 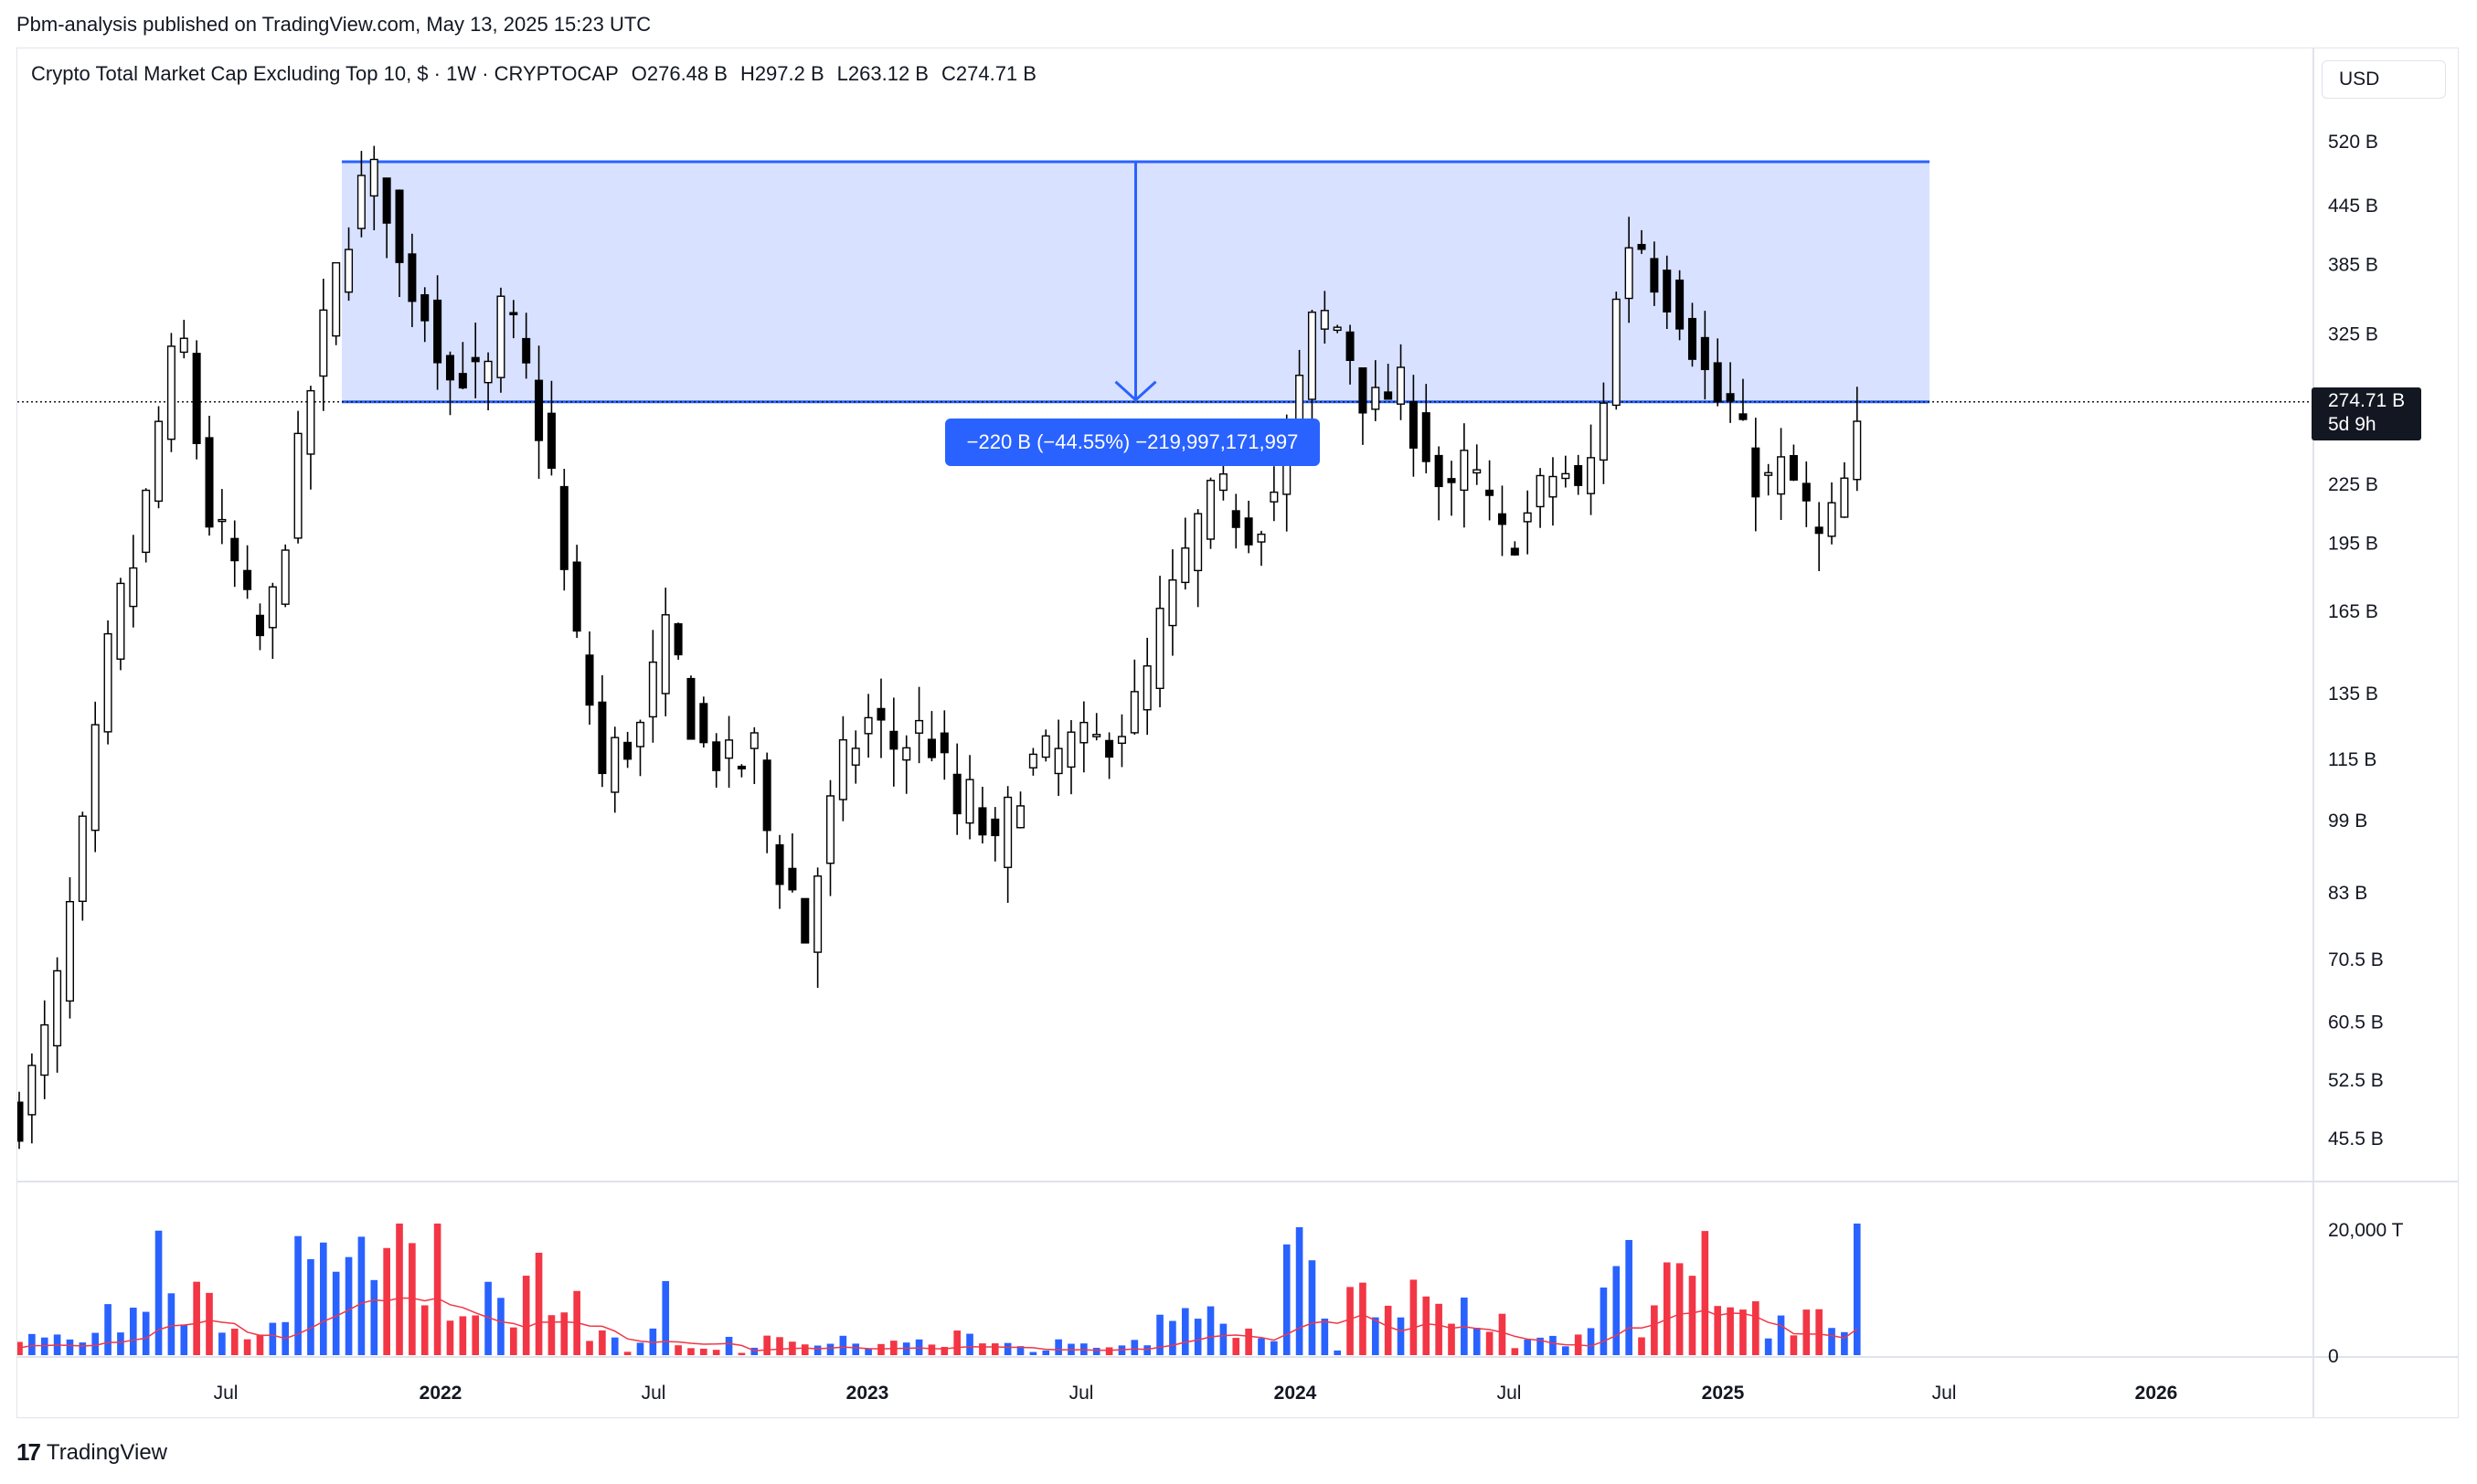 I want to click on tradingview-logo: 17 TradingView, so click(x=91, y=1452).